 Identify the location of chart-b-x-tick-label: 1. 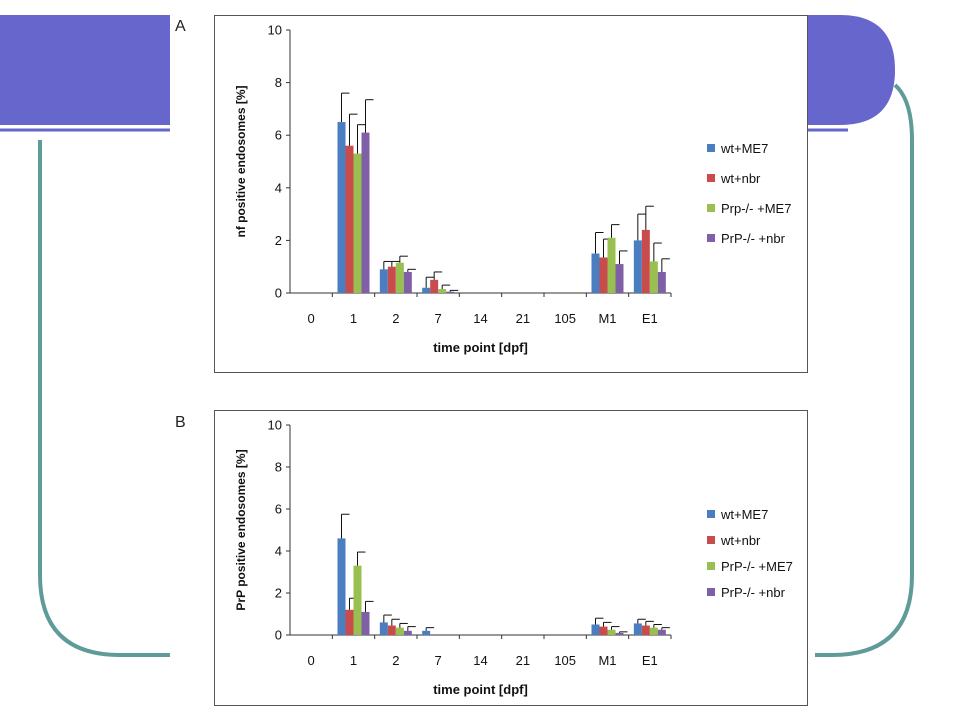
(353, 660).